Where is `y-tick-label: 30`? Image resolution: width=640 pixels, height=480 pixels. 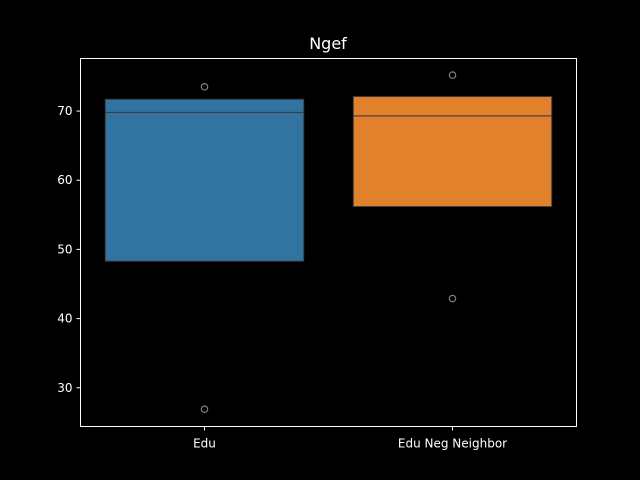 y-tick-label: 30 is located at coordinates (64, 388).